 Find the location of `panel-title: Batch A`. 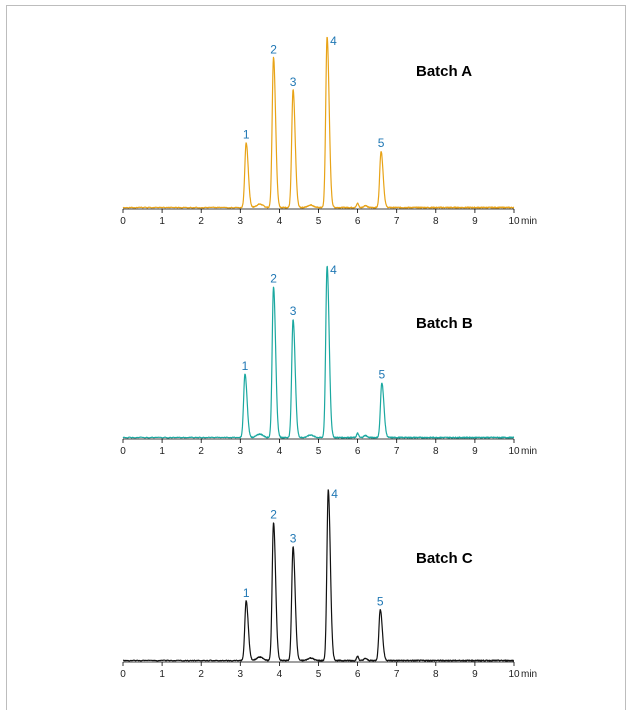

panel-title: Batch A is located at coordinates (444, 71).